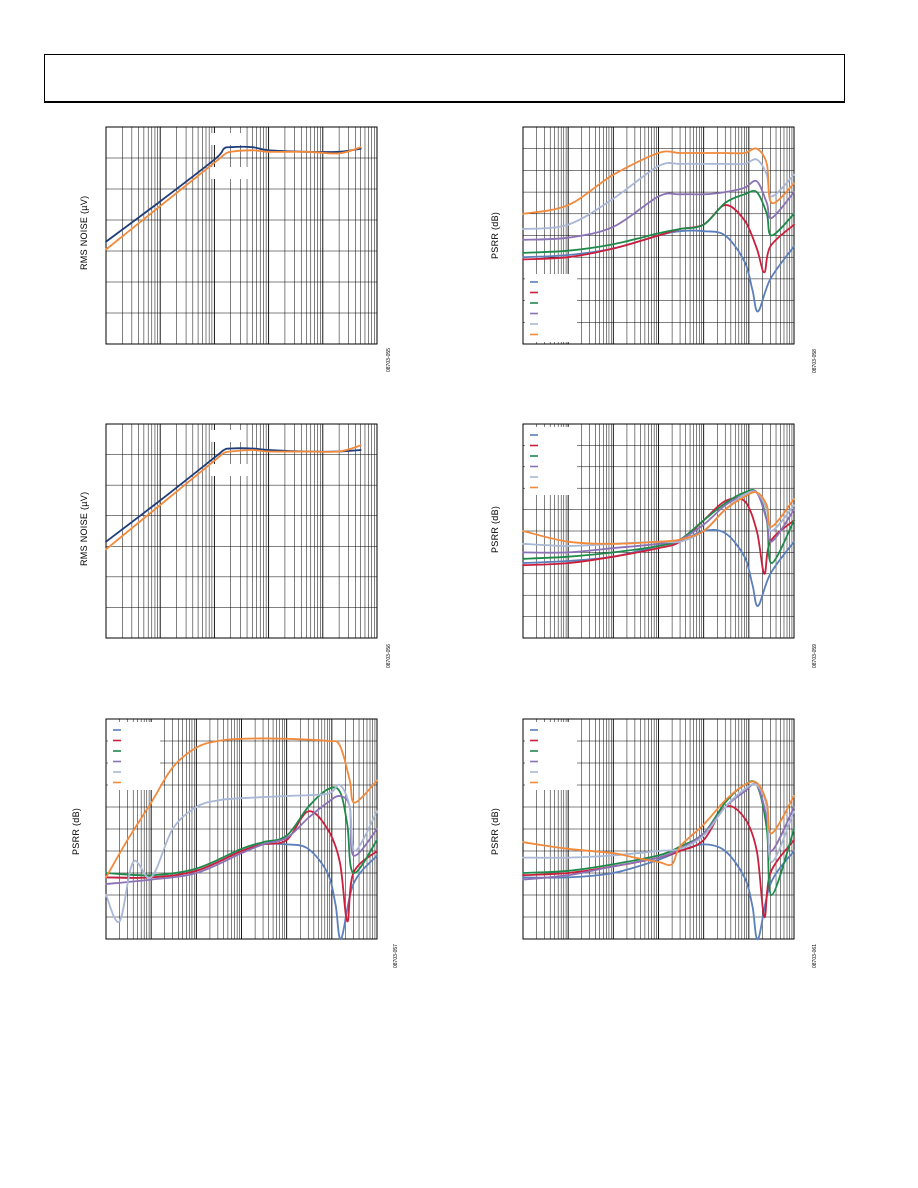  I want to click on figure-id-label: 08703-055, so click(389, 360).